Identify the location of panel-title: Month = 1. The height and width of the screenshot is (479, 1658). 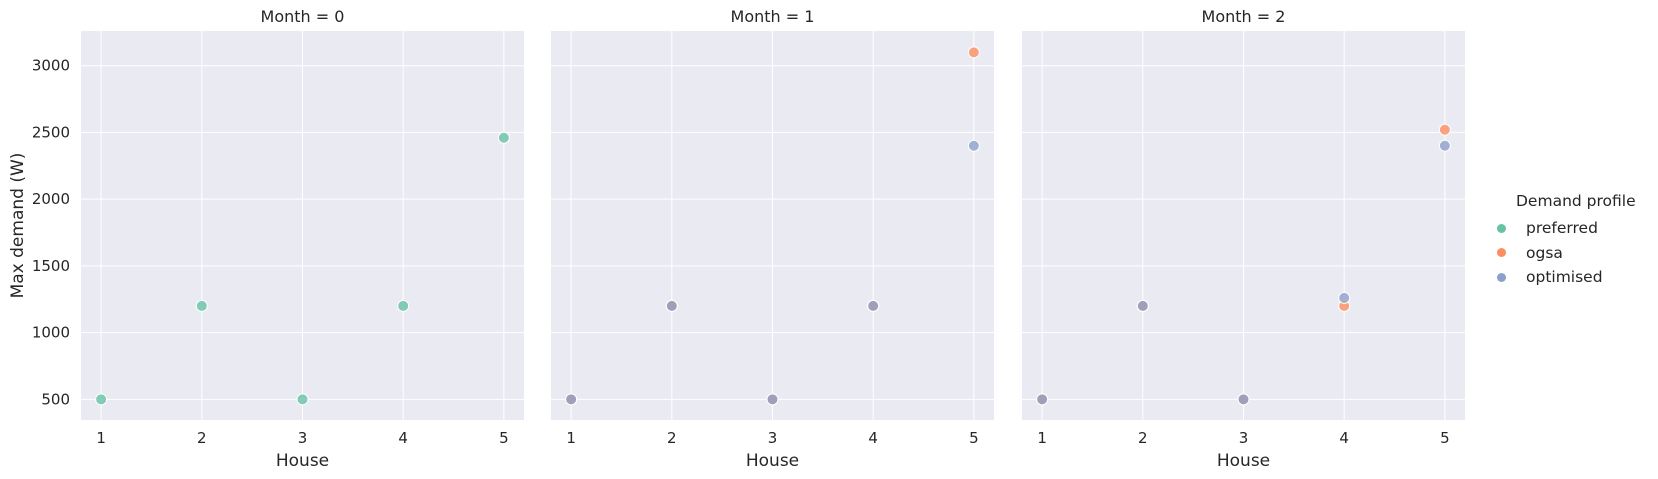
(773, 16).